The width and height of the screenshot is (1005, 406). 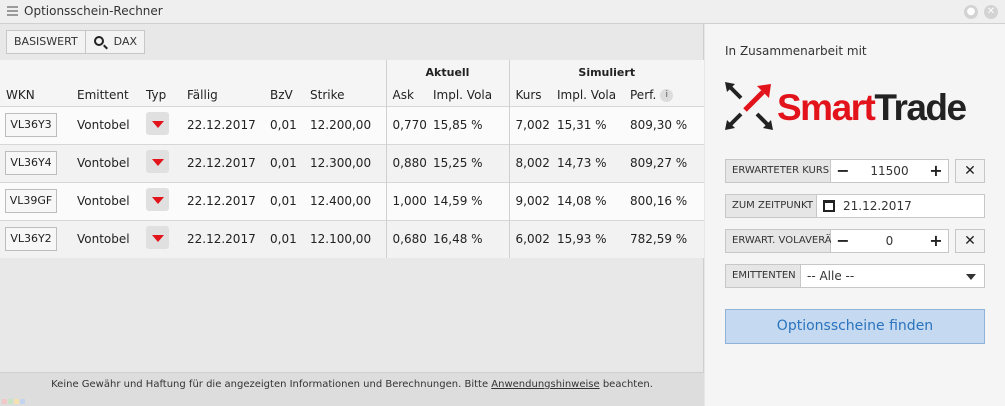 I want to click on col-header-kurs: Kurs, so click(x=532, y=95).